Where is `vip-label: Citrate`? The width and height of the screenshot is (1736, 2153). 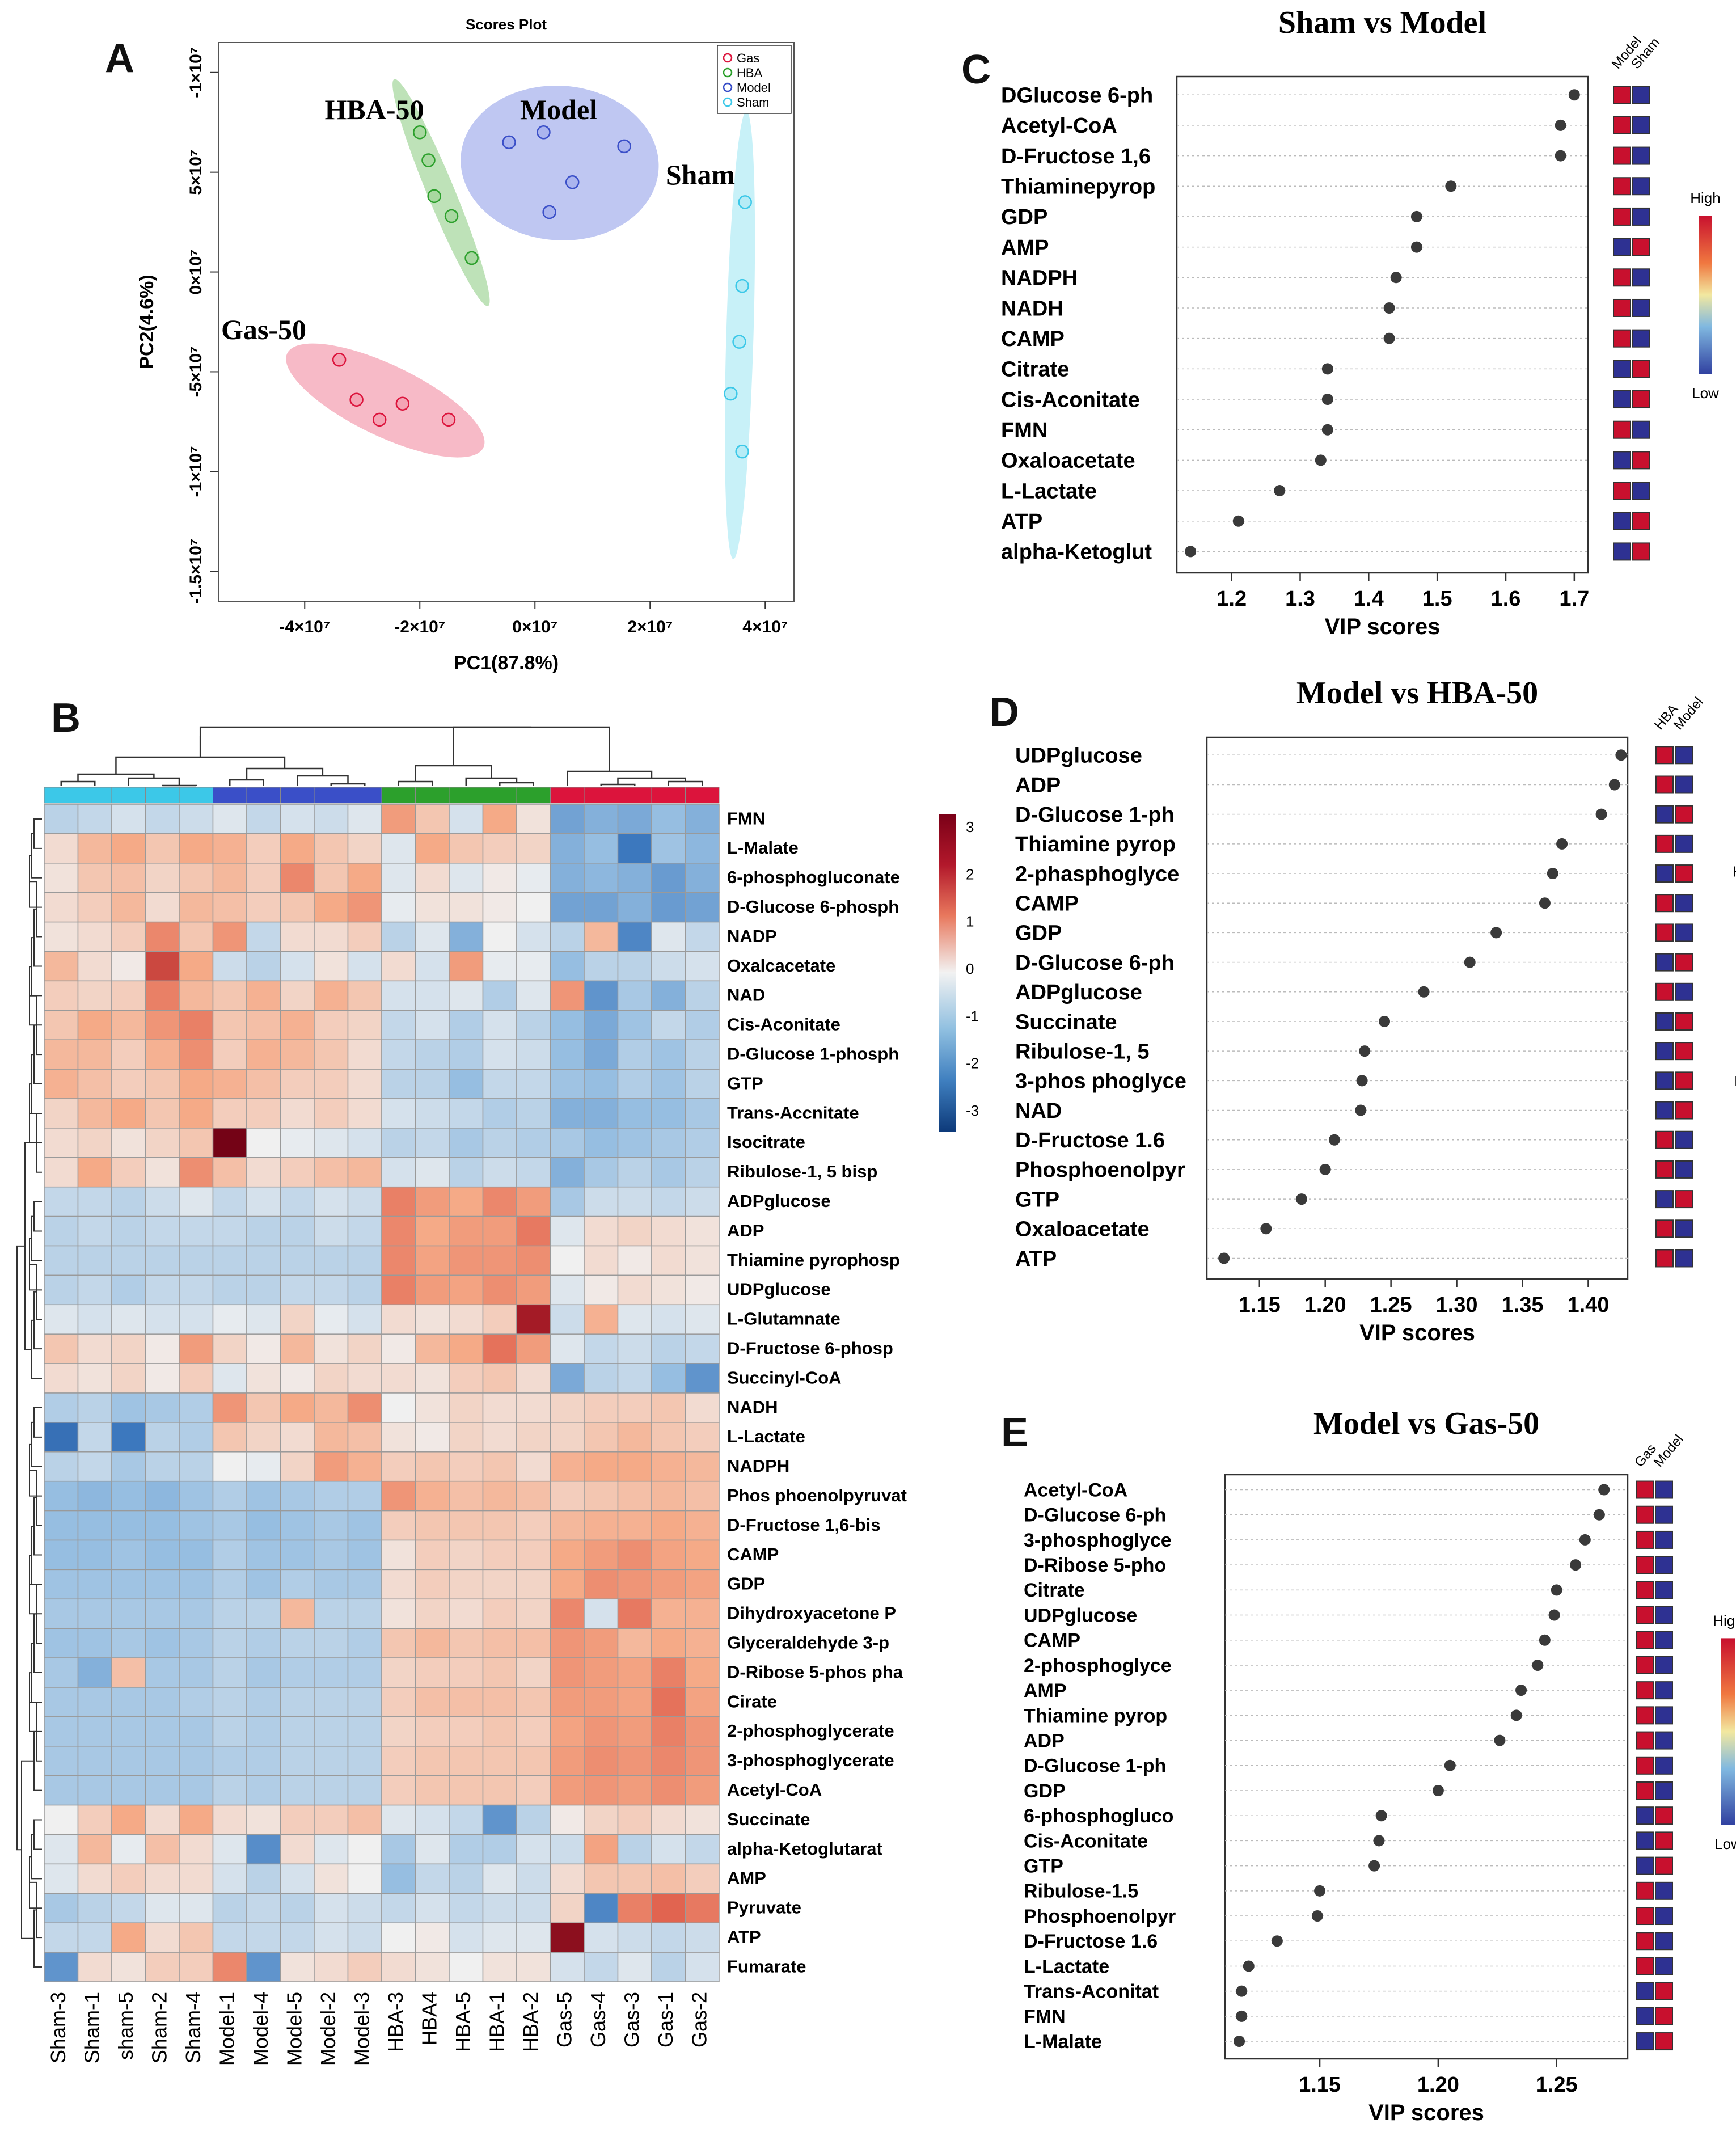
vip-label: Citrate is located at coordinates (1035, 370).